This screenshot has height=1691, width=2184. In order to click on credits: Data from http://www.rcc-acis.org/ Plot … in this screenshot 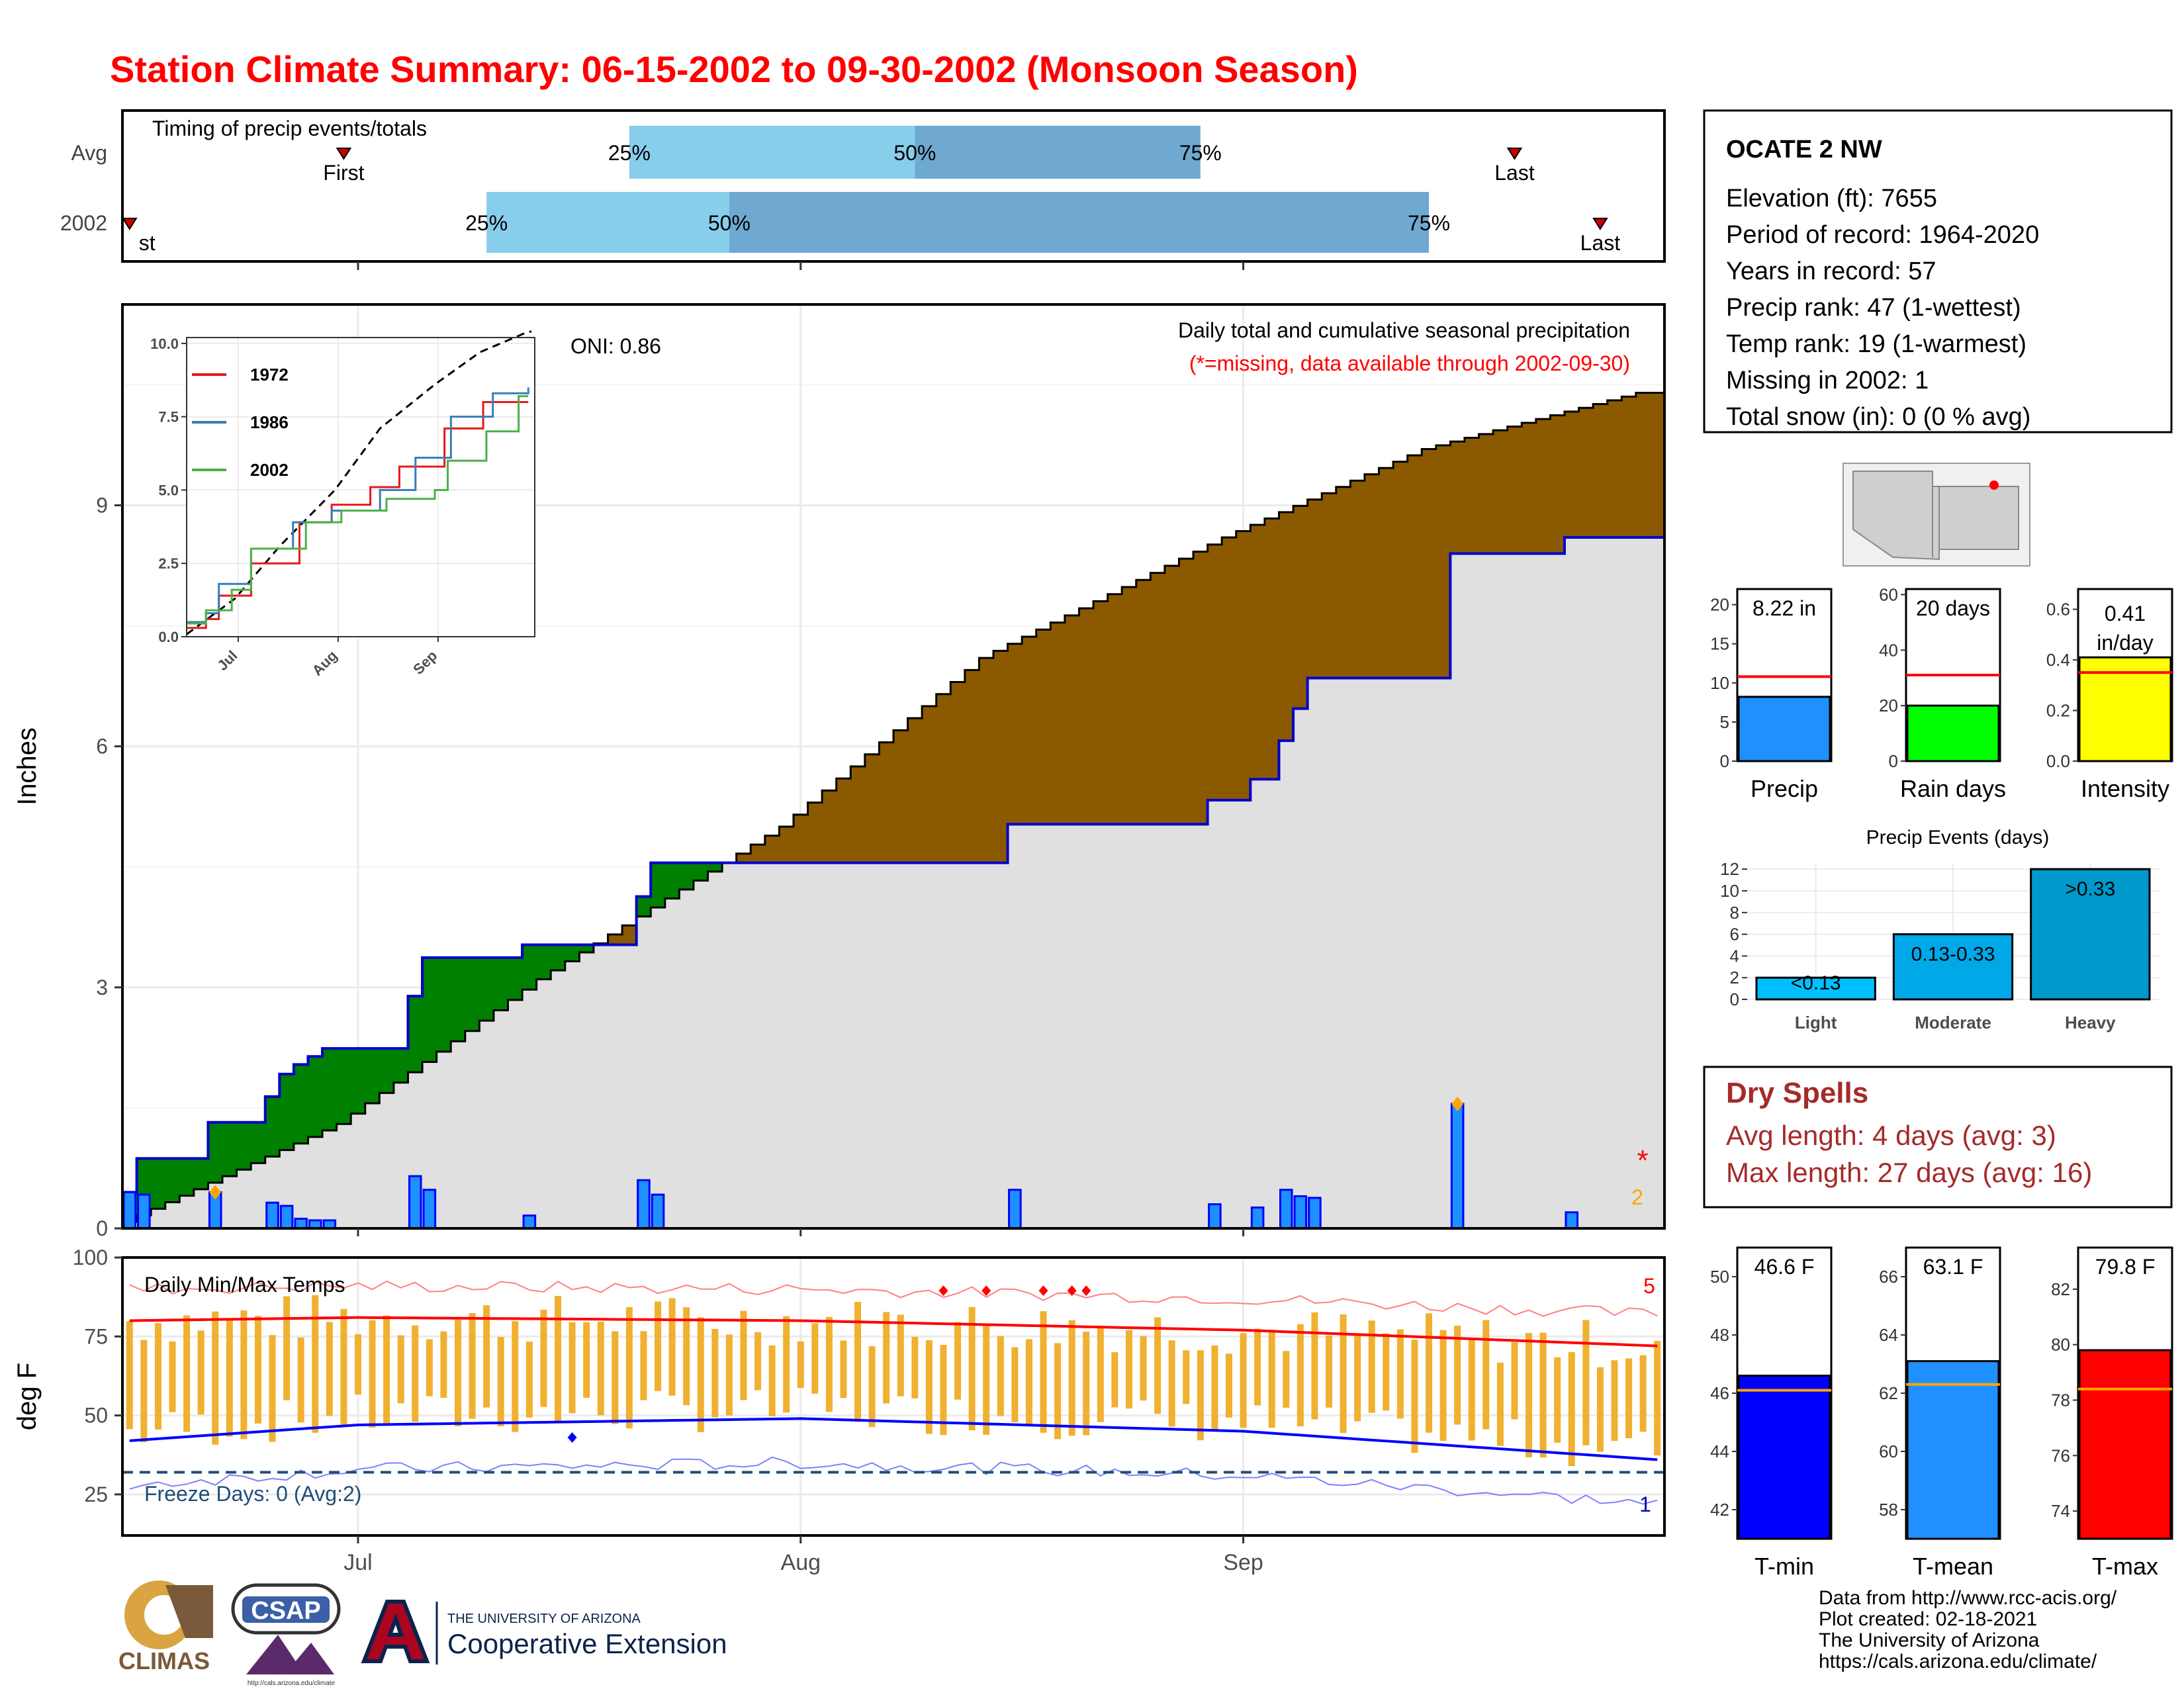, I will do `click(1968, 1629)`.